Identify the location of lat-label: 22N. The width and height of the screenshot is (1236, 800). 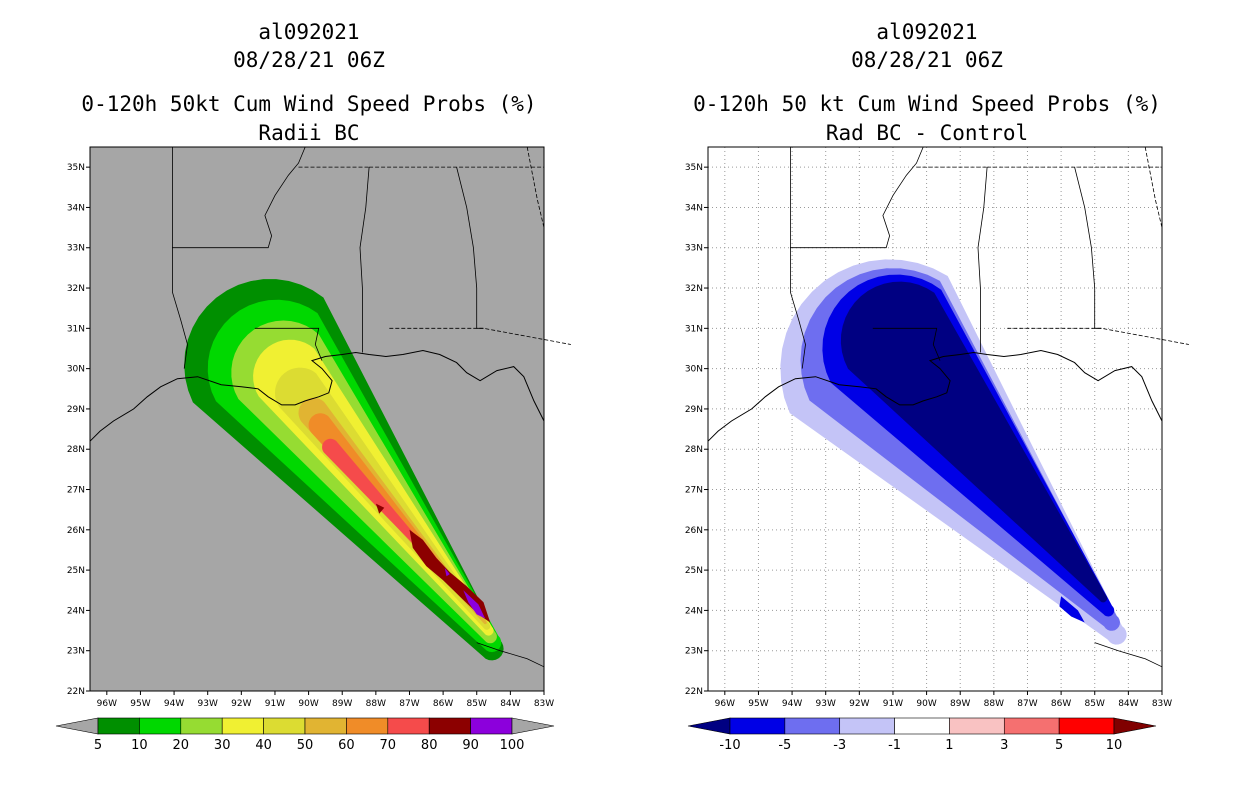
(694, 692).